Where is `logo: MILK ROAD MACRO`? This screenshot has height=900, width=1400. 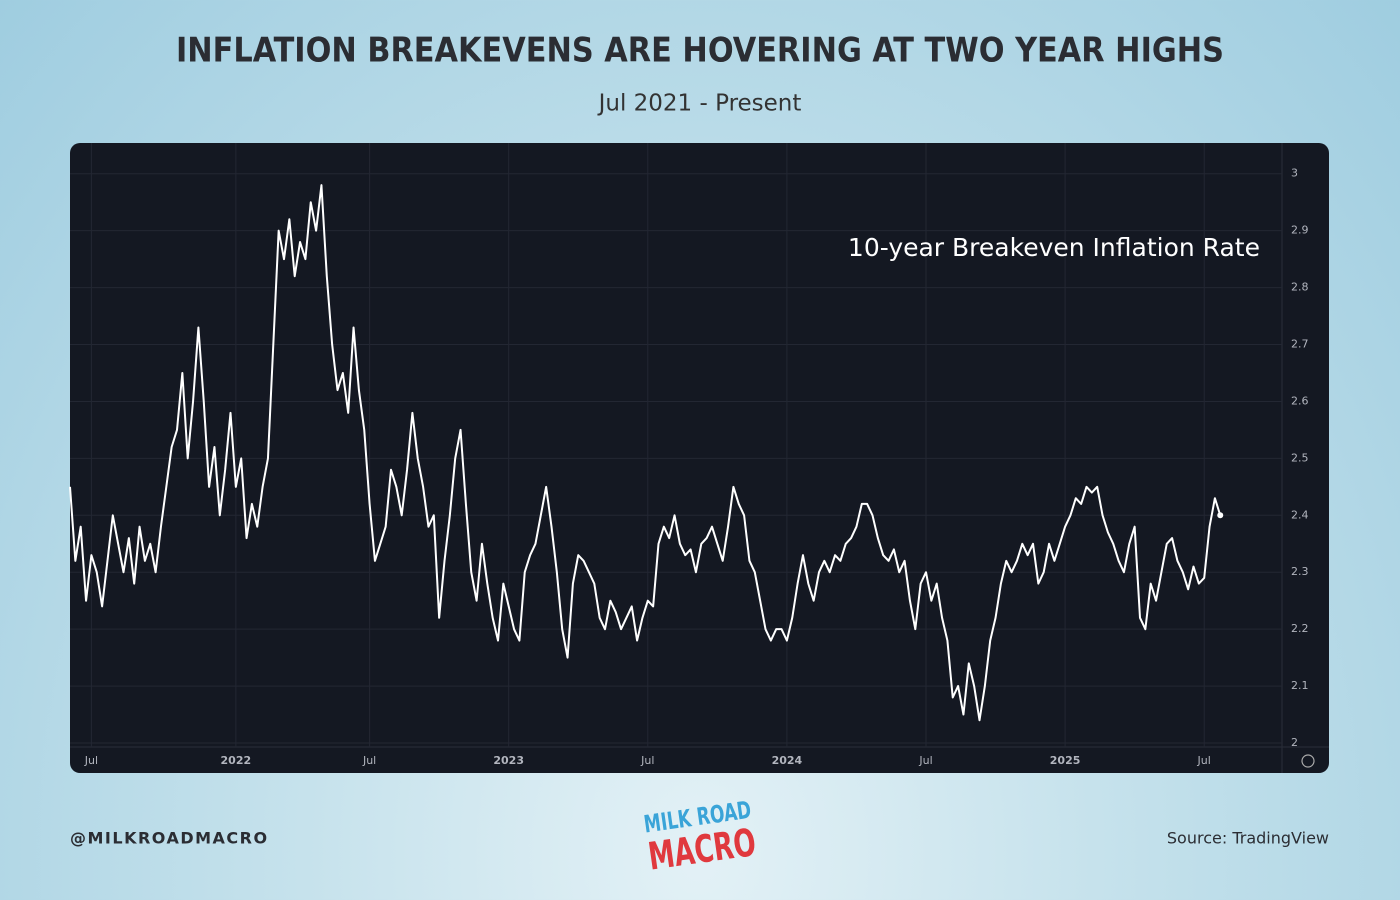 logo: MILK ROAD MACRO is located at coordinates (700, 837).